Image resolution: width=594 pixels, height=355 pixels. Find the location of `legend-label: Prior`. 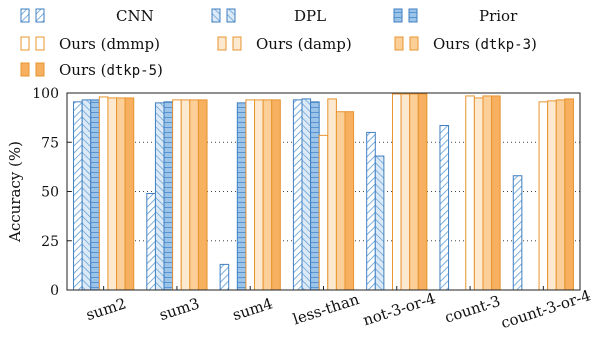

legend-label: Prior is located at coordinates (498, 16).